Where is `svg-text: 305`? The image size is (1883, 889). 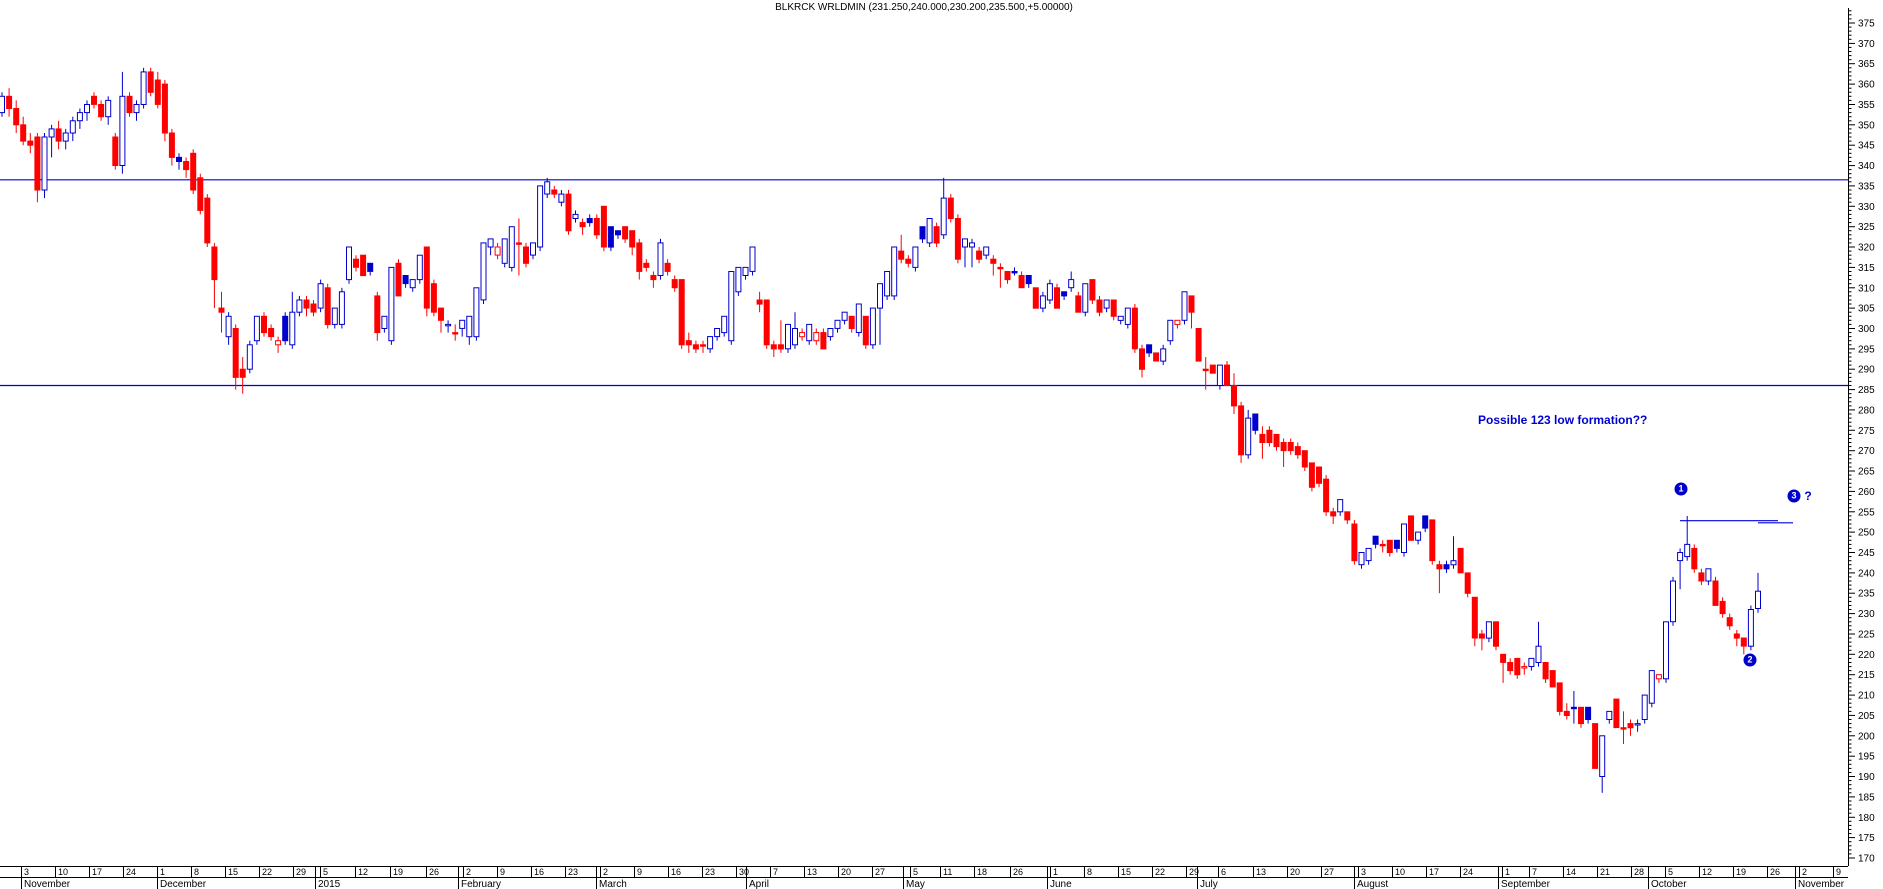
svg-text: 305 is located at coordinates (1866, 309).